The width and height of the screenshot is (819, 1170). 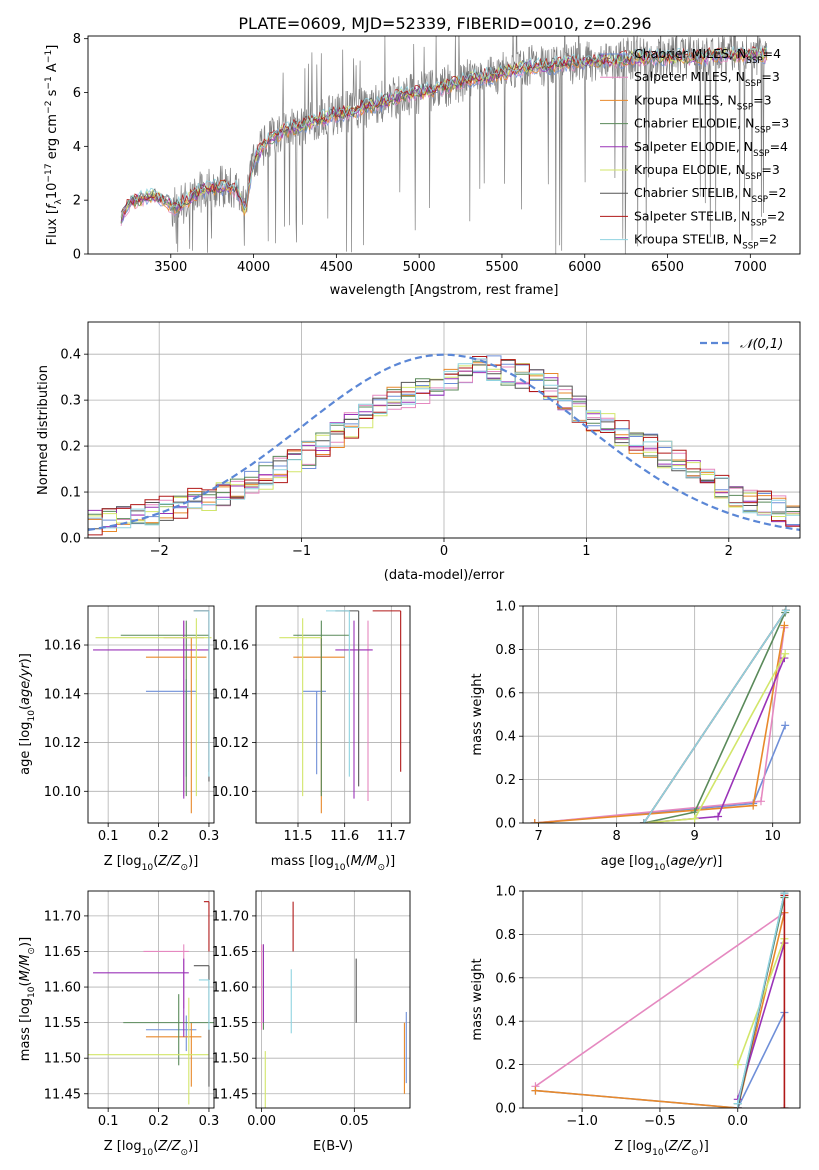 What do you see at coordinates (230, 916) in the screenshot?
I see `y-tick-label: 11.70` at bounding box center [230, 916].